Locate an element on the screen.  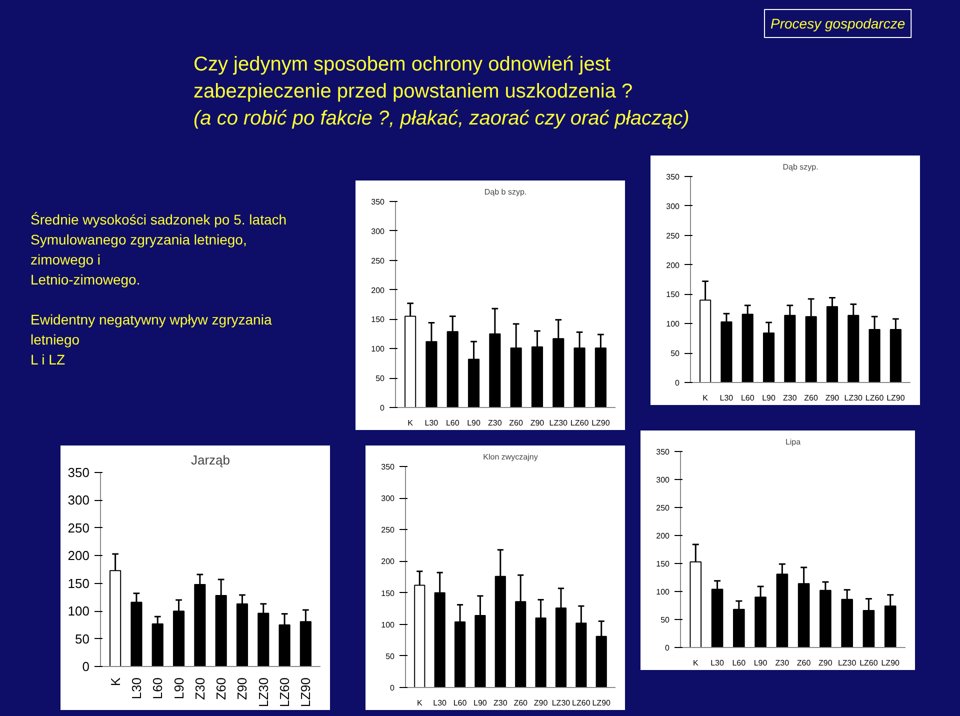
text: Czy jedynym sposobem ochrony odnowień jest zabezpieczenie przed powstaniem uszkodzenia ? is located at coordinates (413, 78).